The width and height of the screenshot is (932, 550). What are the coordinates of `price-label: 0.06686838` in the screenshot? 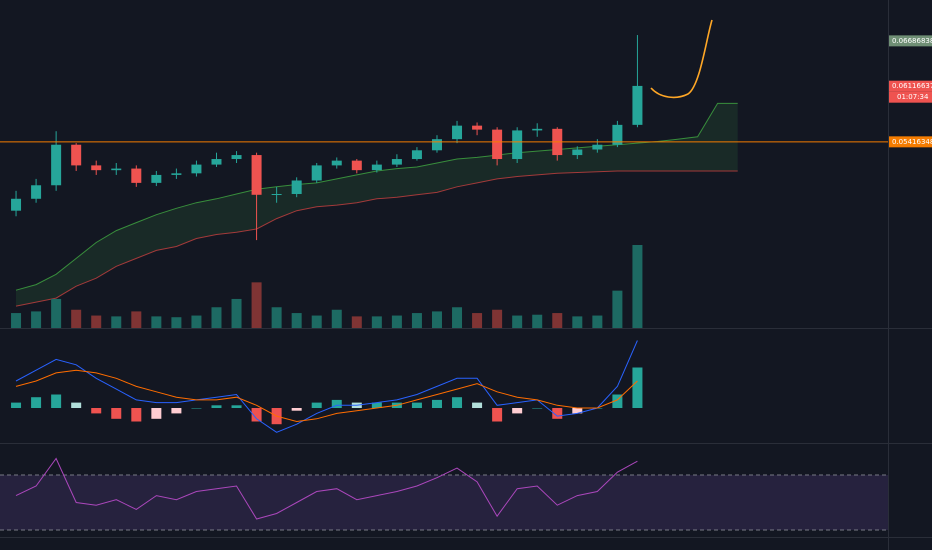 It's located at (912, 41).